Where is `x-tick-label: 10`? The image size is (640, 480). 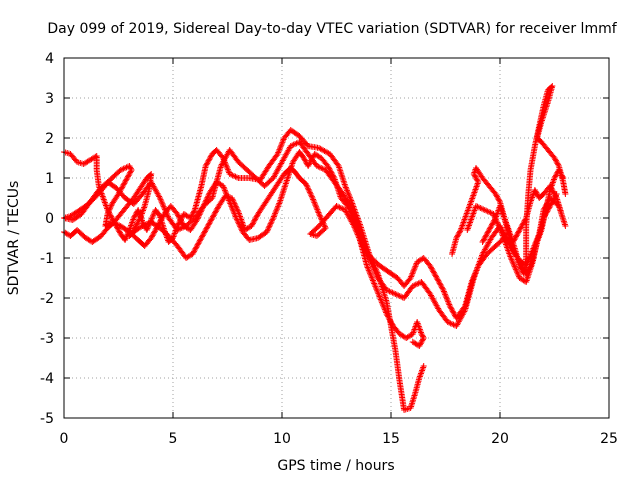
x-tick-label: 10 is located at coordinates (282, 439).